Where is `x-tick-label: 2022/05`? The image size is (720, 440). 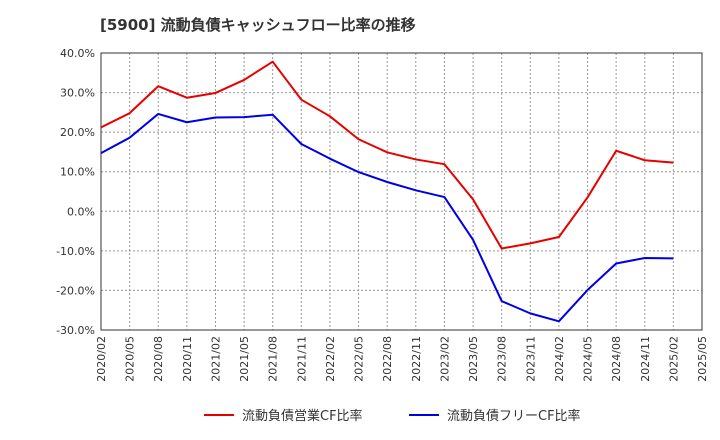 x-tick-label: 2022/05 is located at coordinates (359, 359).